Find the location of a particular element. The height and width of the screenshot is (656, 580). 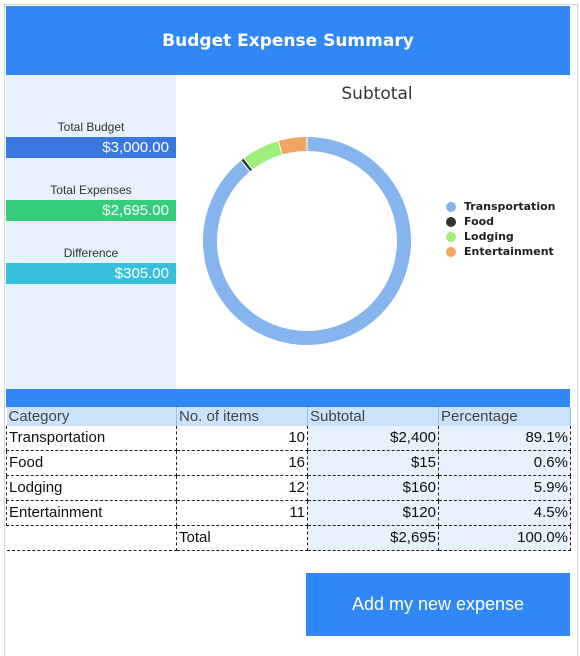

table-row: Food 16 $15 0.6% is located at coordinates (288, 463).